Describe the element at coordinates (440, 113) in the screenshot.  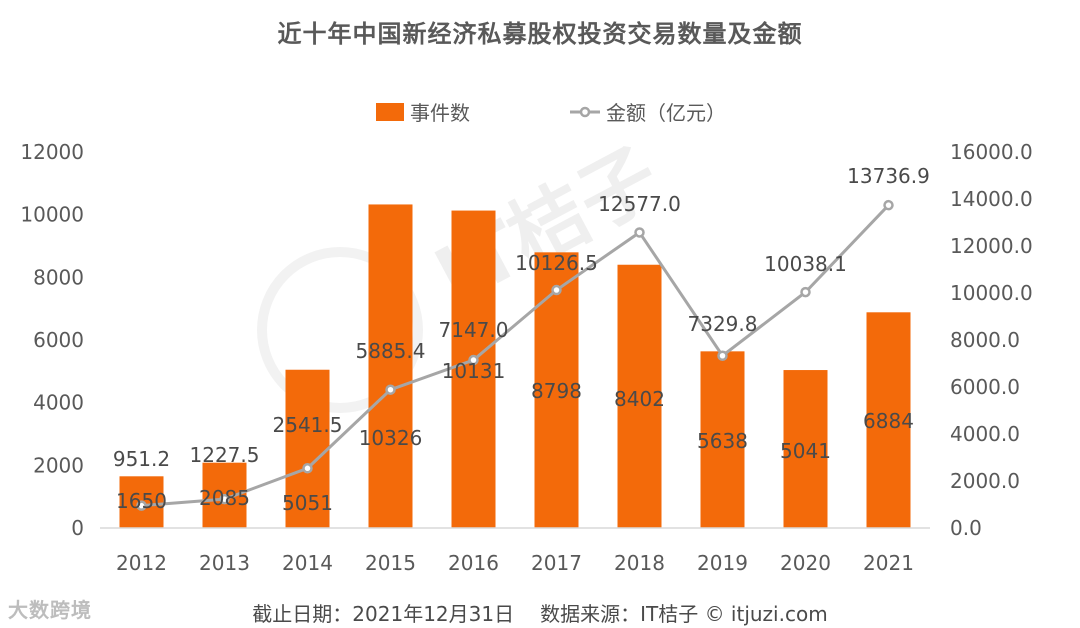
I see `legend-bar-label: 事件数` at that location.